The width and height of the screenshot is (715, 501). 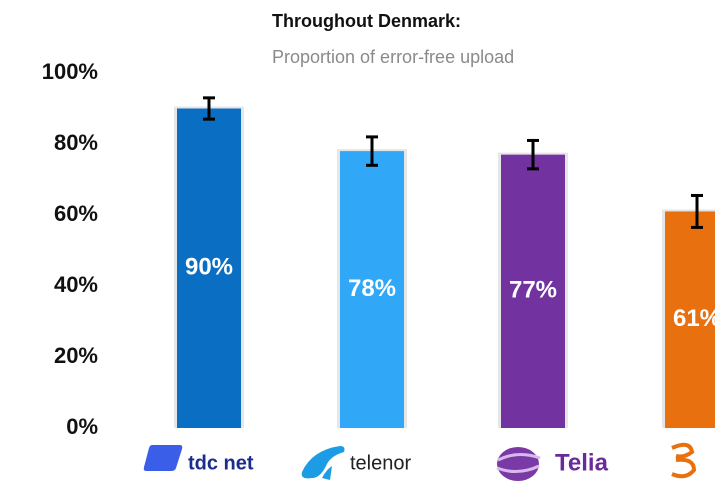 What do you see at coordinates (76, 142) in the screenshot?
I see `y-tick-label: 80%` at bounding box center [76, 142].